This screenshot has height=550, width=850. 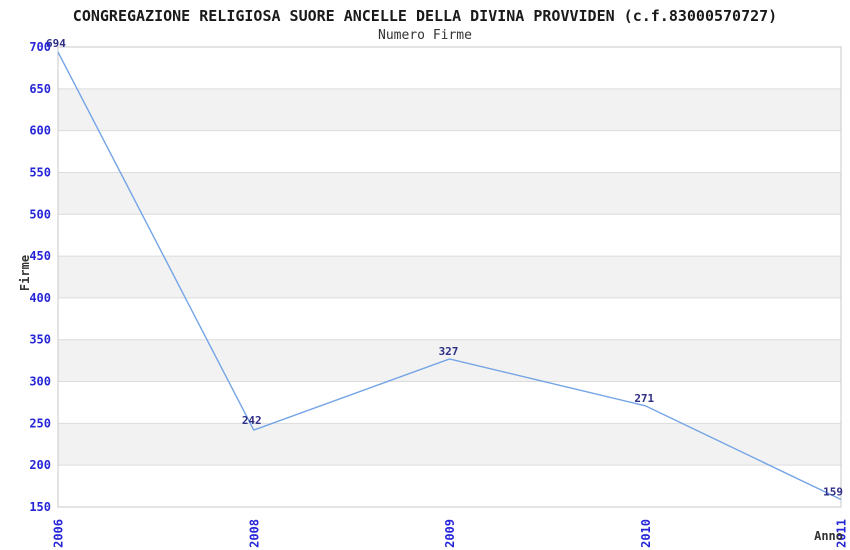 What do you see at coordinates (40, 465) in the screenshot?
I see `y-tick-label: 200` at bounding box center [40, 465].